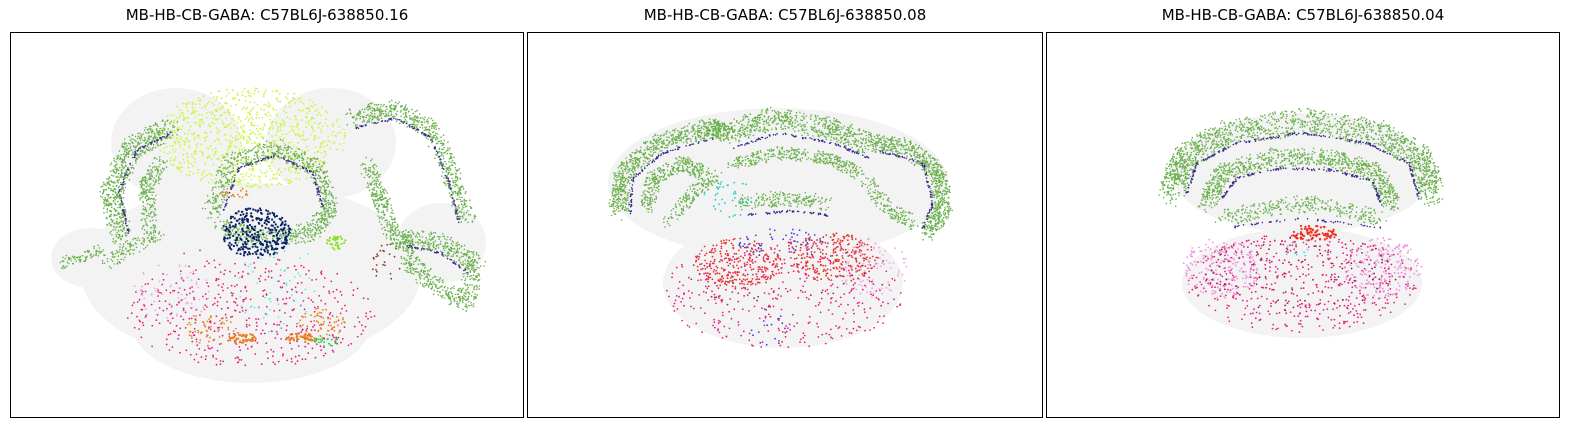  I want to click on series-maroon, so click(1301, 272).